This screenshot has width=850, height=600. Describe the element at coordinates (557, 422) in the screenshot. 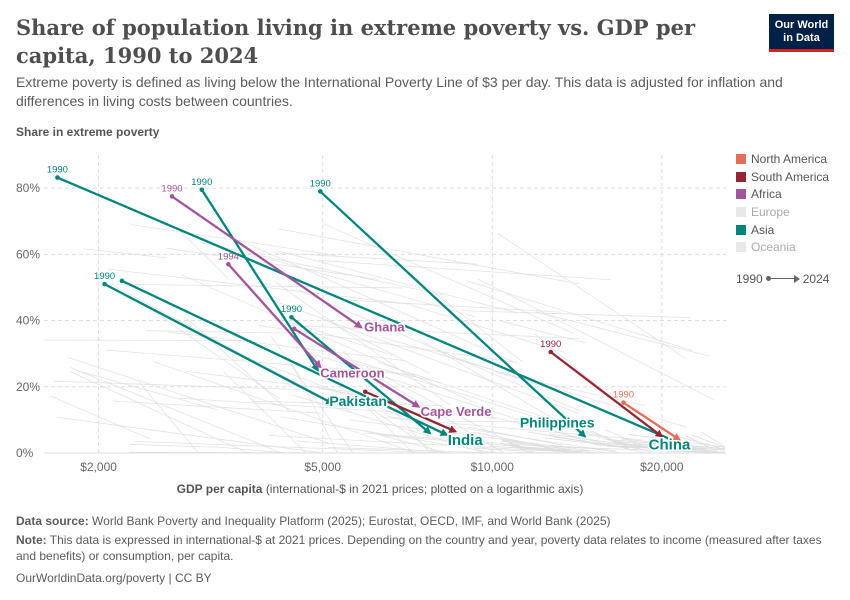

I see `country-label: Philippines` at that location.